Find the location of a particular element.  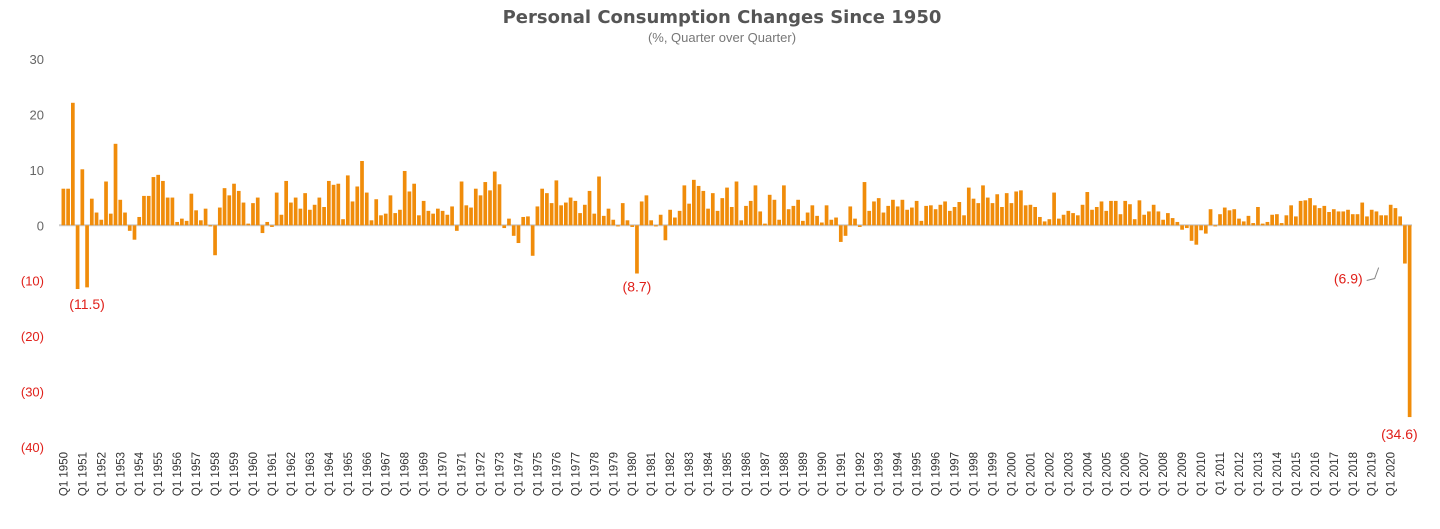

x-tick-label: Q1 1963 is located at coordinates (311, 474).